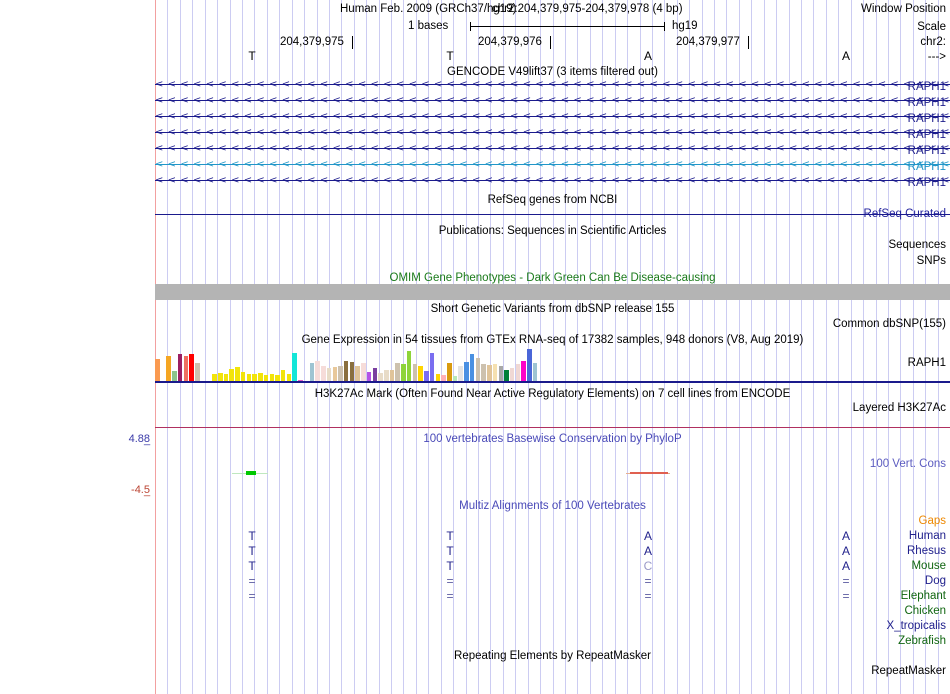 This screenshot has width=950, height=694. I want to click on multiz-species-label: Zebrafish, so click(922, 641).